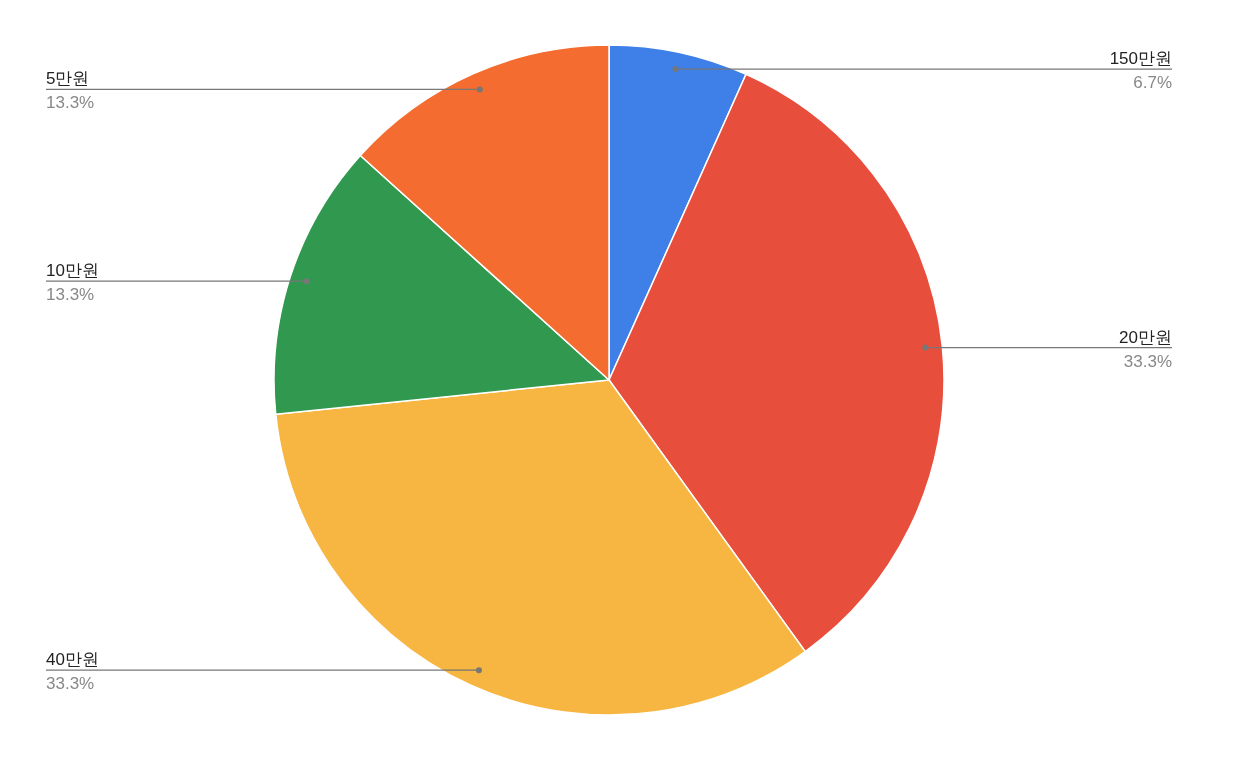 The image size is (1250, 758). Describe the element at coordinates (1152, 83) in the screenshot. I see `data-label: 6.7%` at that location.